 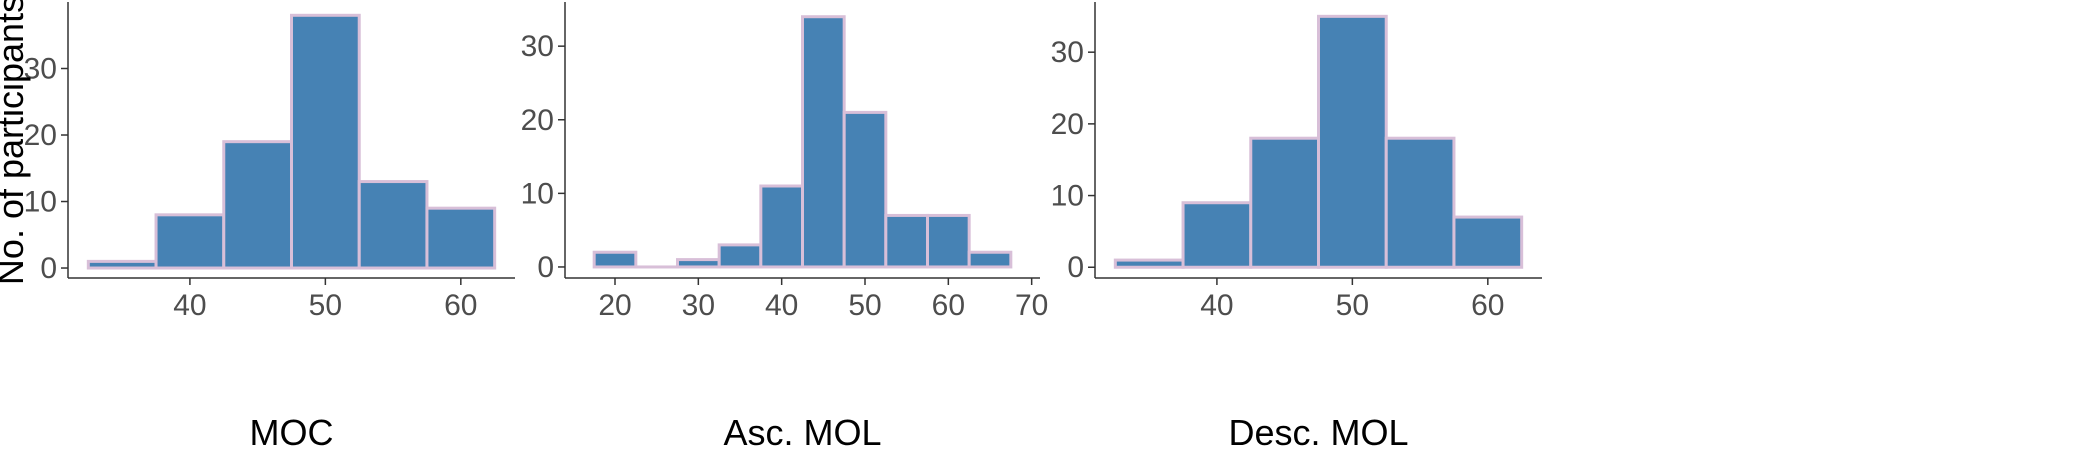 I want to click on x-tick-label: 30, so click(x=698, y=305).